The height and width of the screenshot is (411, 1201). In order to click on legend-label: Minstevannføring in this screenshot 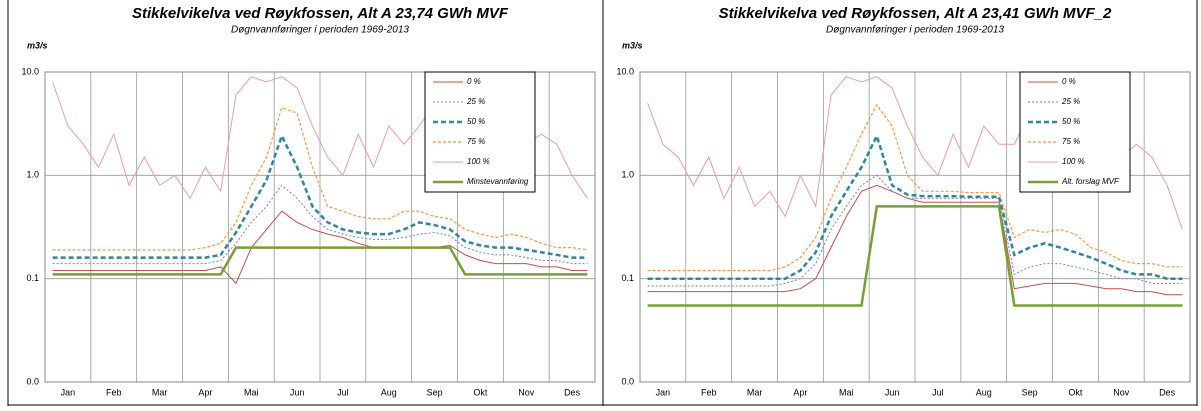, I will do `click(498, 181)`.